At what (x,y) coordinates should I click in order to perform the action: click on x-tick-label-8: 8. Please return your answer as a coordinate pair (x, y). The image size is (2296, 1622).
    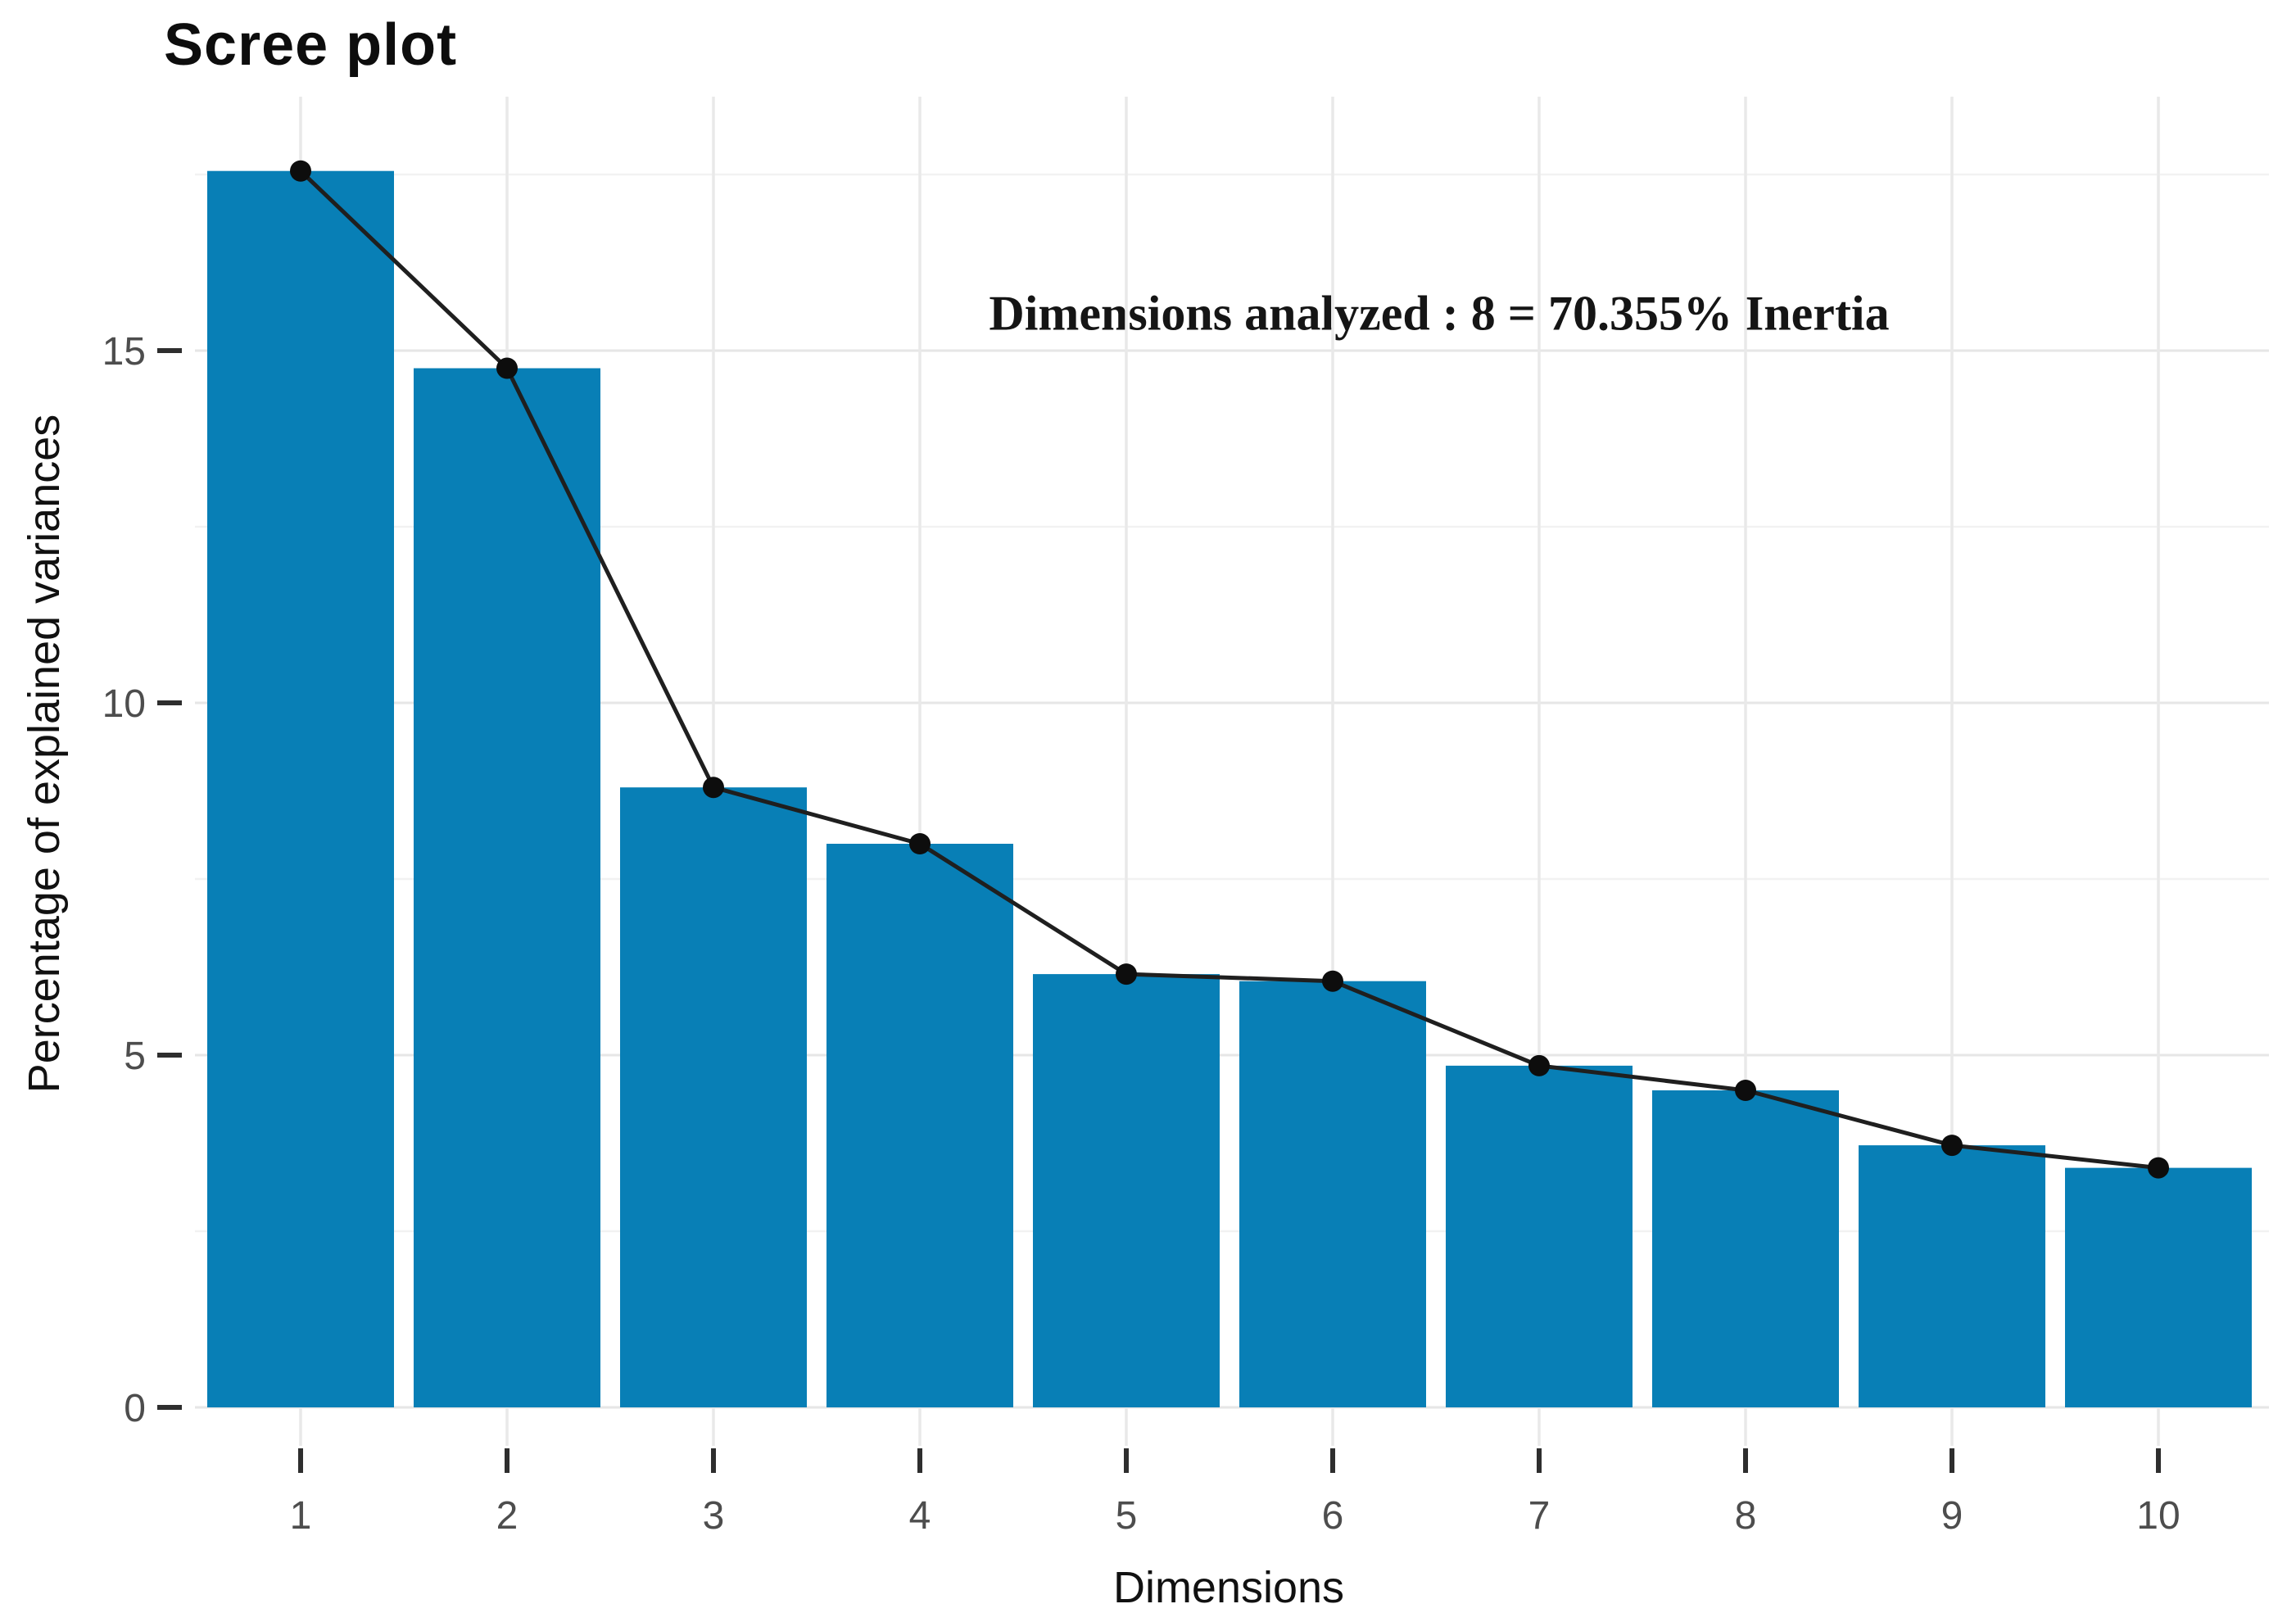
    Looking at the image, I should click on (1746, 1516).